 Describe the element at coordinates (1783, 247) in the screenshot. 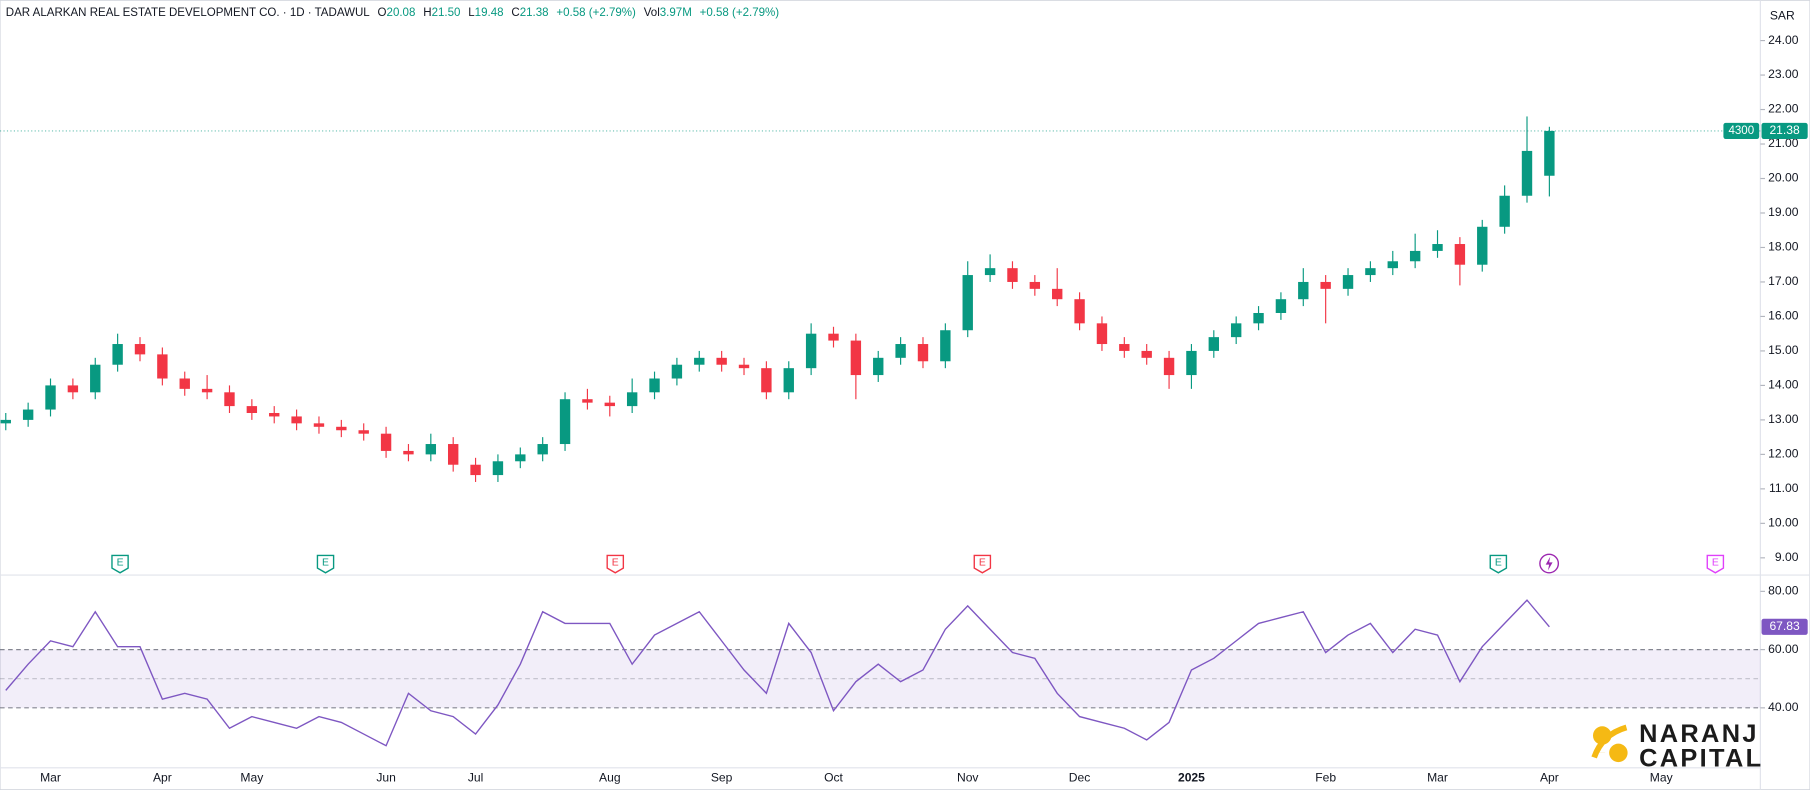

I see `y-tick-label: 18.00` at that location.